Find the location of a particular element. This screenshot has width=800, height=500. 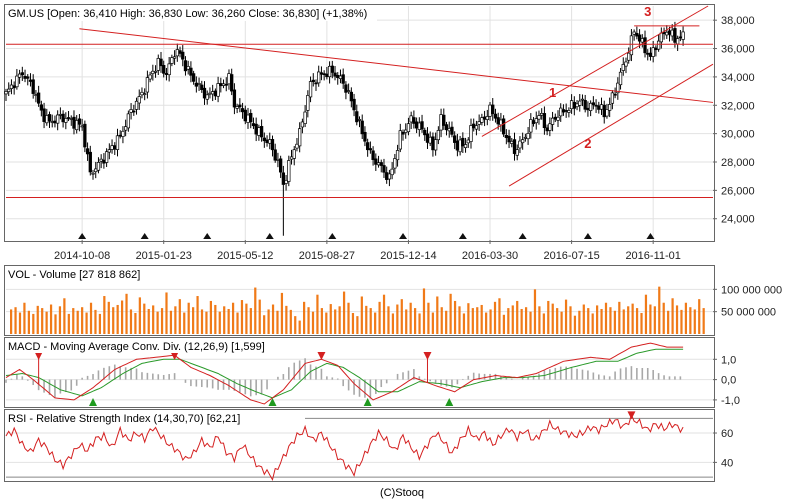

macd-ytick-label: -1,0 is located at coordinates (730, 401).